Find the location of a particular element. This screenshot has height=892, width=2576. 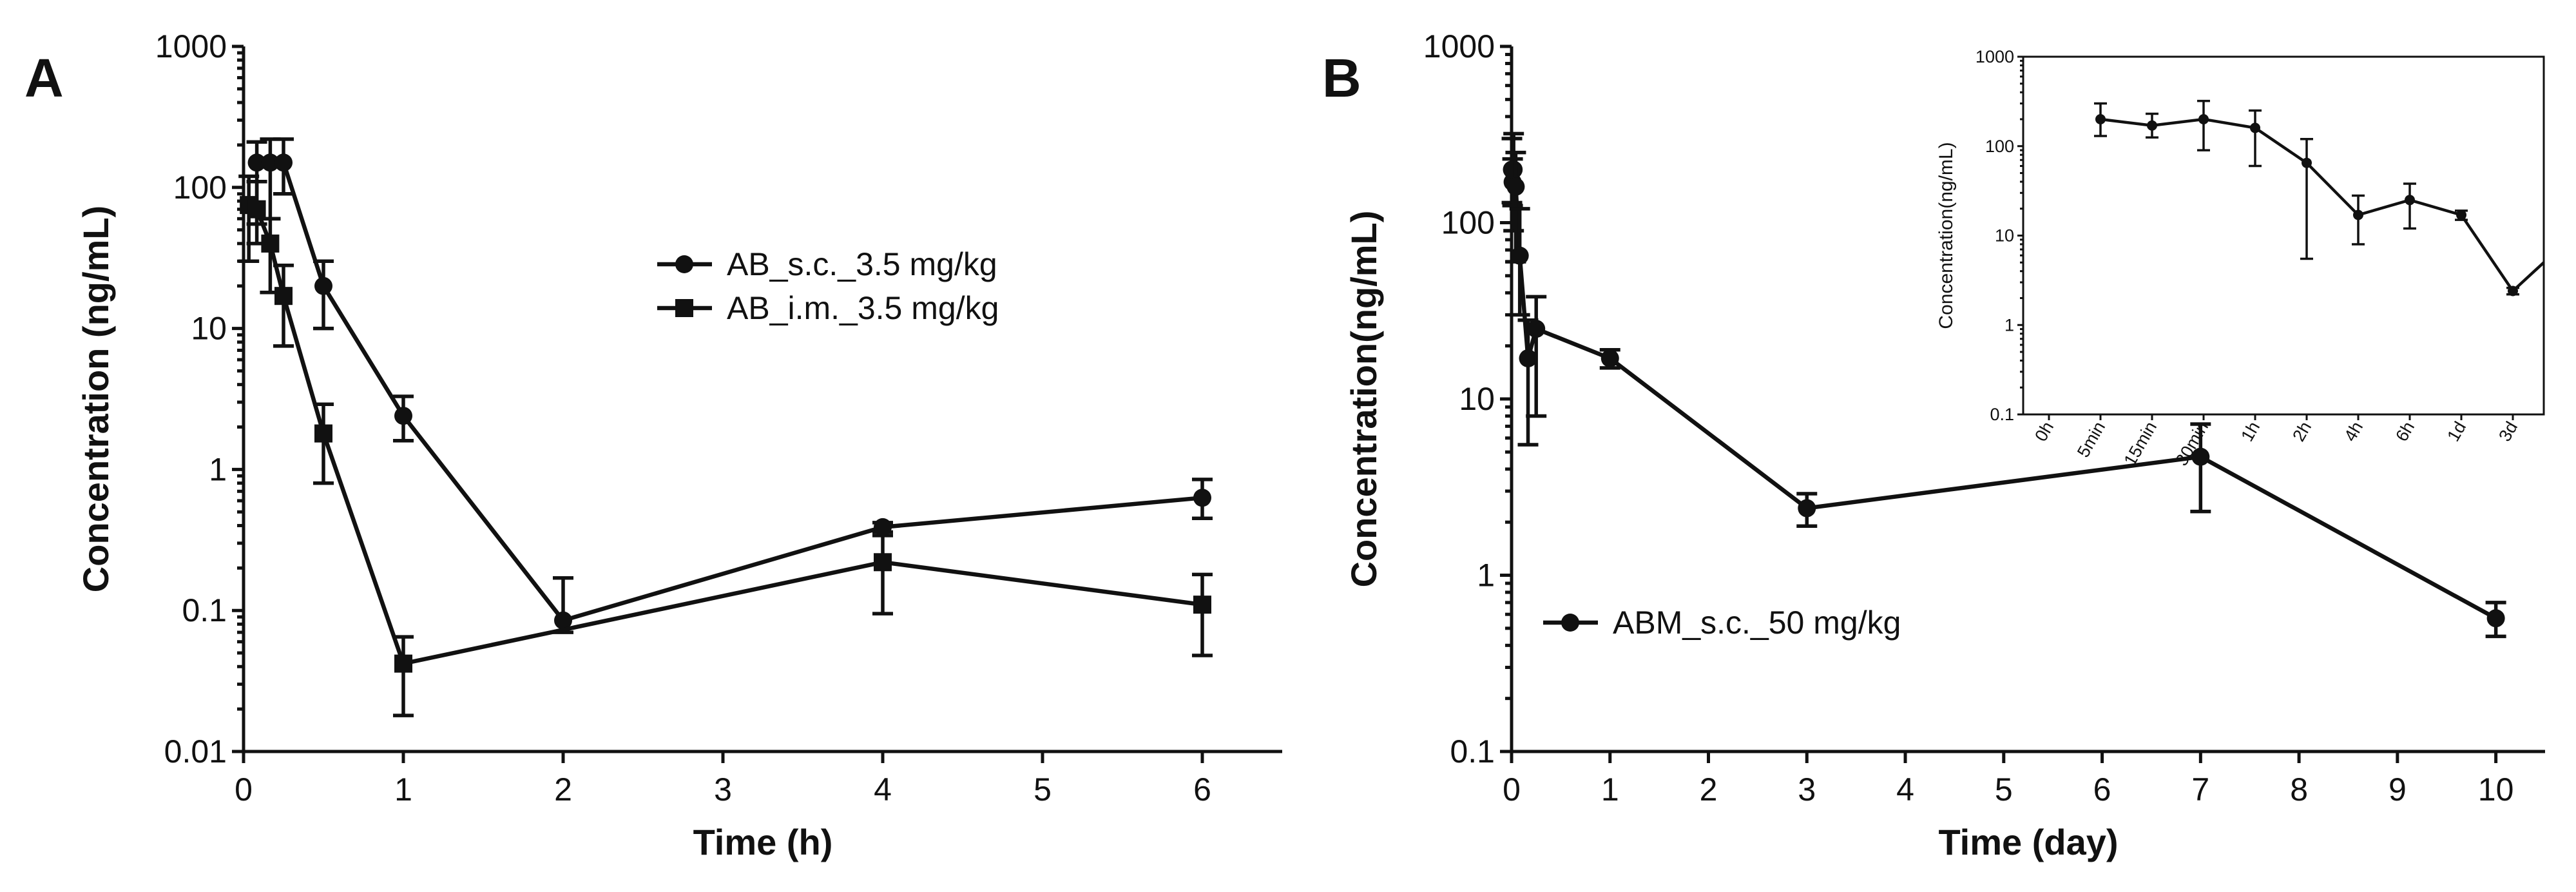

x-tick-label: 8 is located at coordinates (2299, 789).